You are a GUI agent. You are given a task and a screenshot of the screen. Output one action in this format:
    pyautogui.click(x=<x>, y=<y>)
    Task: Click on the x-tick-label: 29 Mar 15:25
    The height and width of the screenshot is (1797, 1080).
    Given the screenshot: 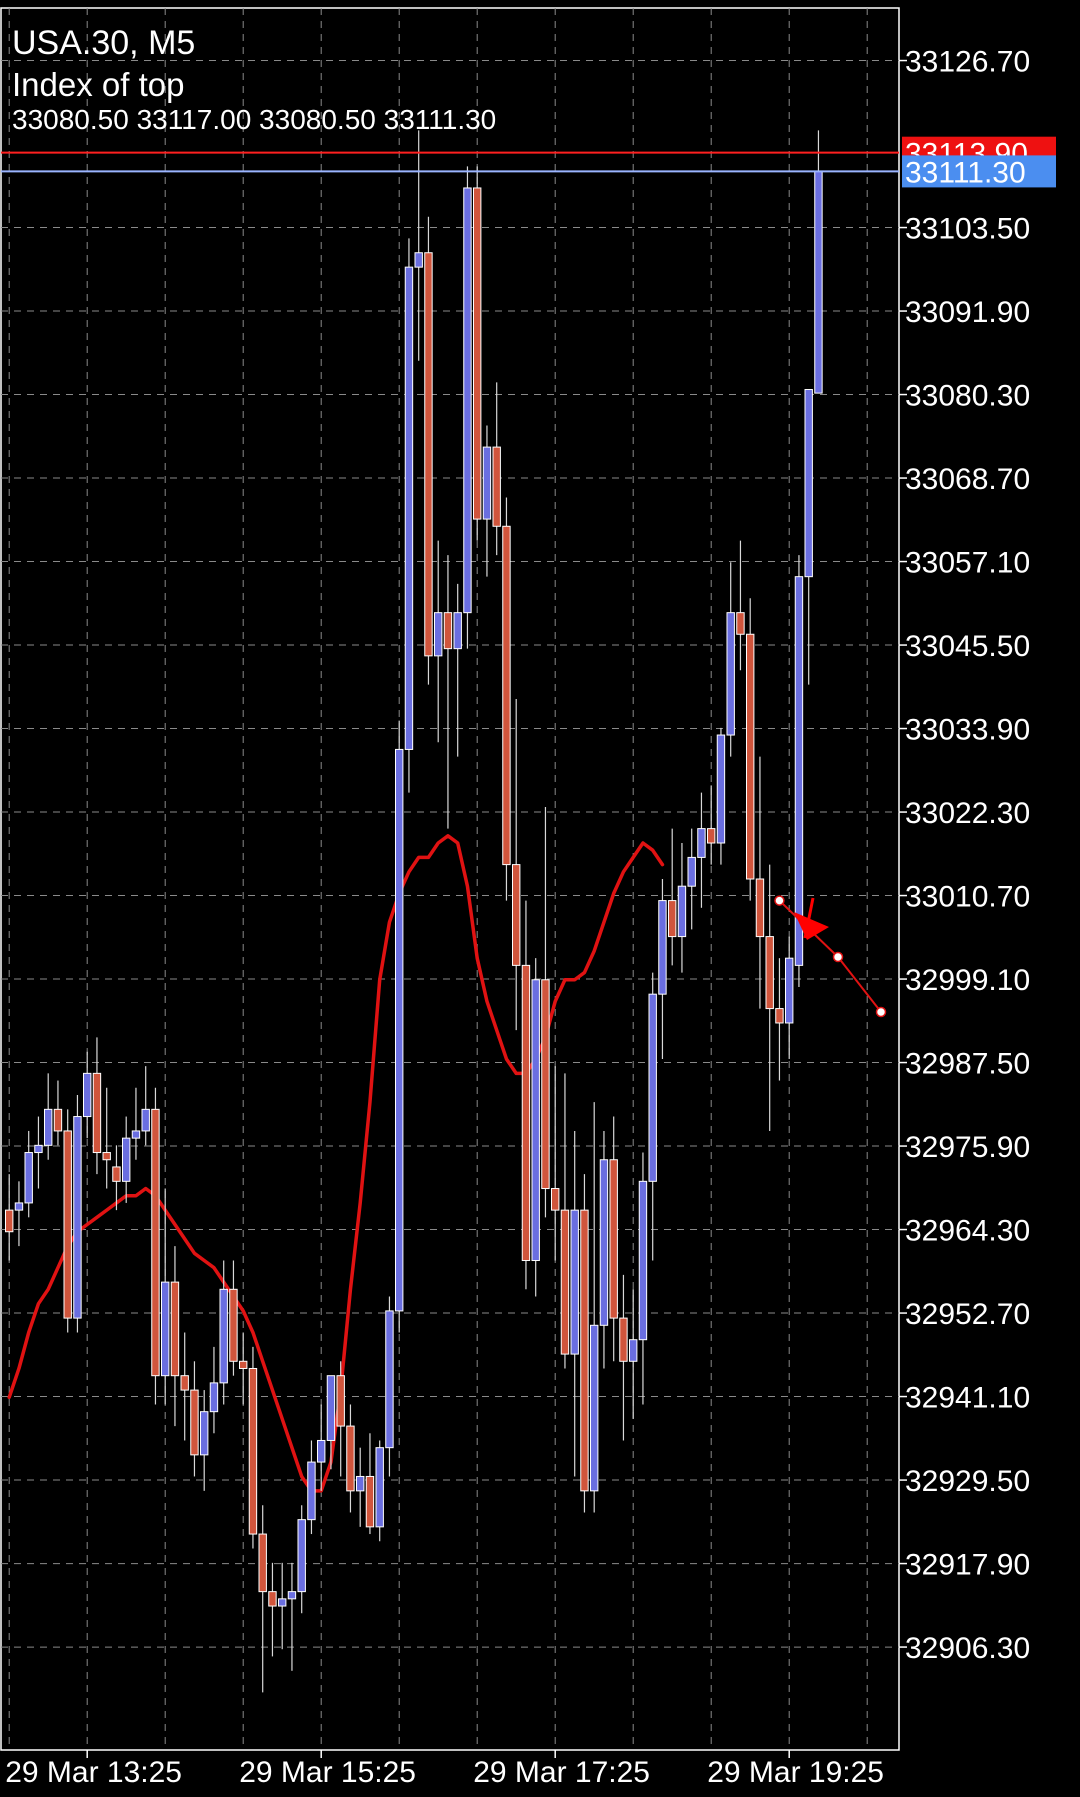 What is the action you would take?
    pyautogui.click(x=327, y=1772)
    